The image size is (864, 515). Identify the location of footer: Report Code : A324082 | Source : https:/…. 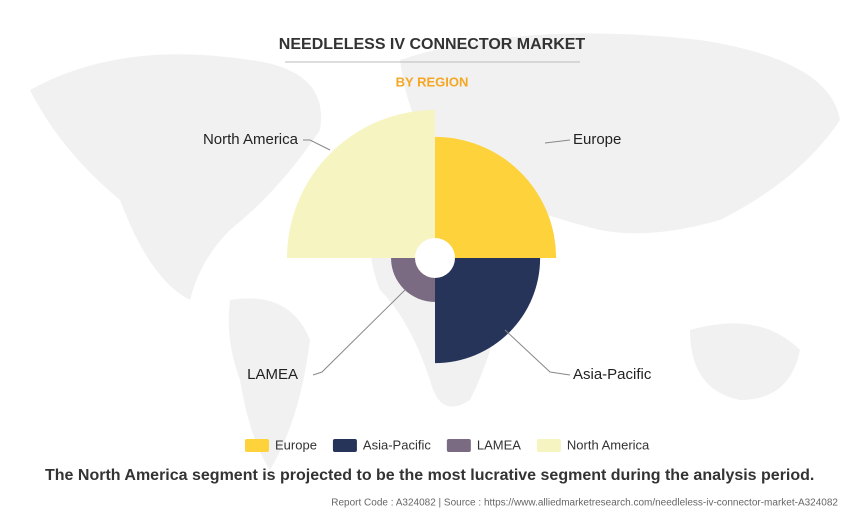
(584, 503).